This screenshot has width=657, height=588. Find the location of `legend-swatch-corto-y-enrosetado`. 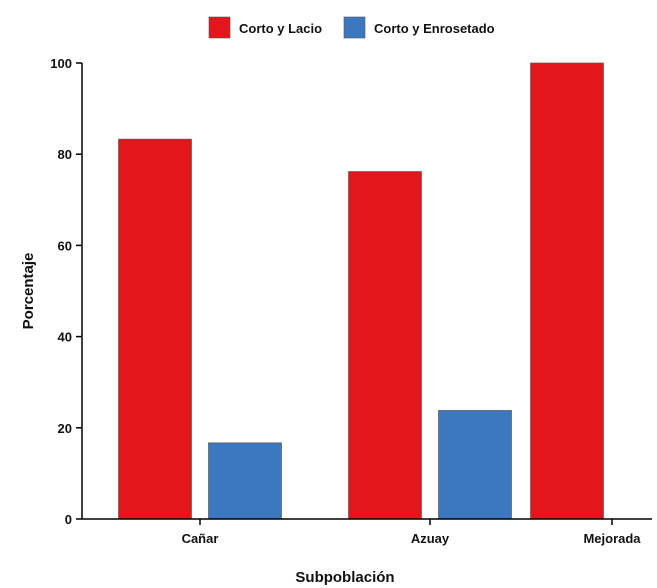

legend-swatch-corto-y-enrosetado is located at coordinates (354, 27).